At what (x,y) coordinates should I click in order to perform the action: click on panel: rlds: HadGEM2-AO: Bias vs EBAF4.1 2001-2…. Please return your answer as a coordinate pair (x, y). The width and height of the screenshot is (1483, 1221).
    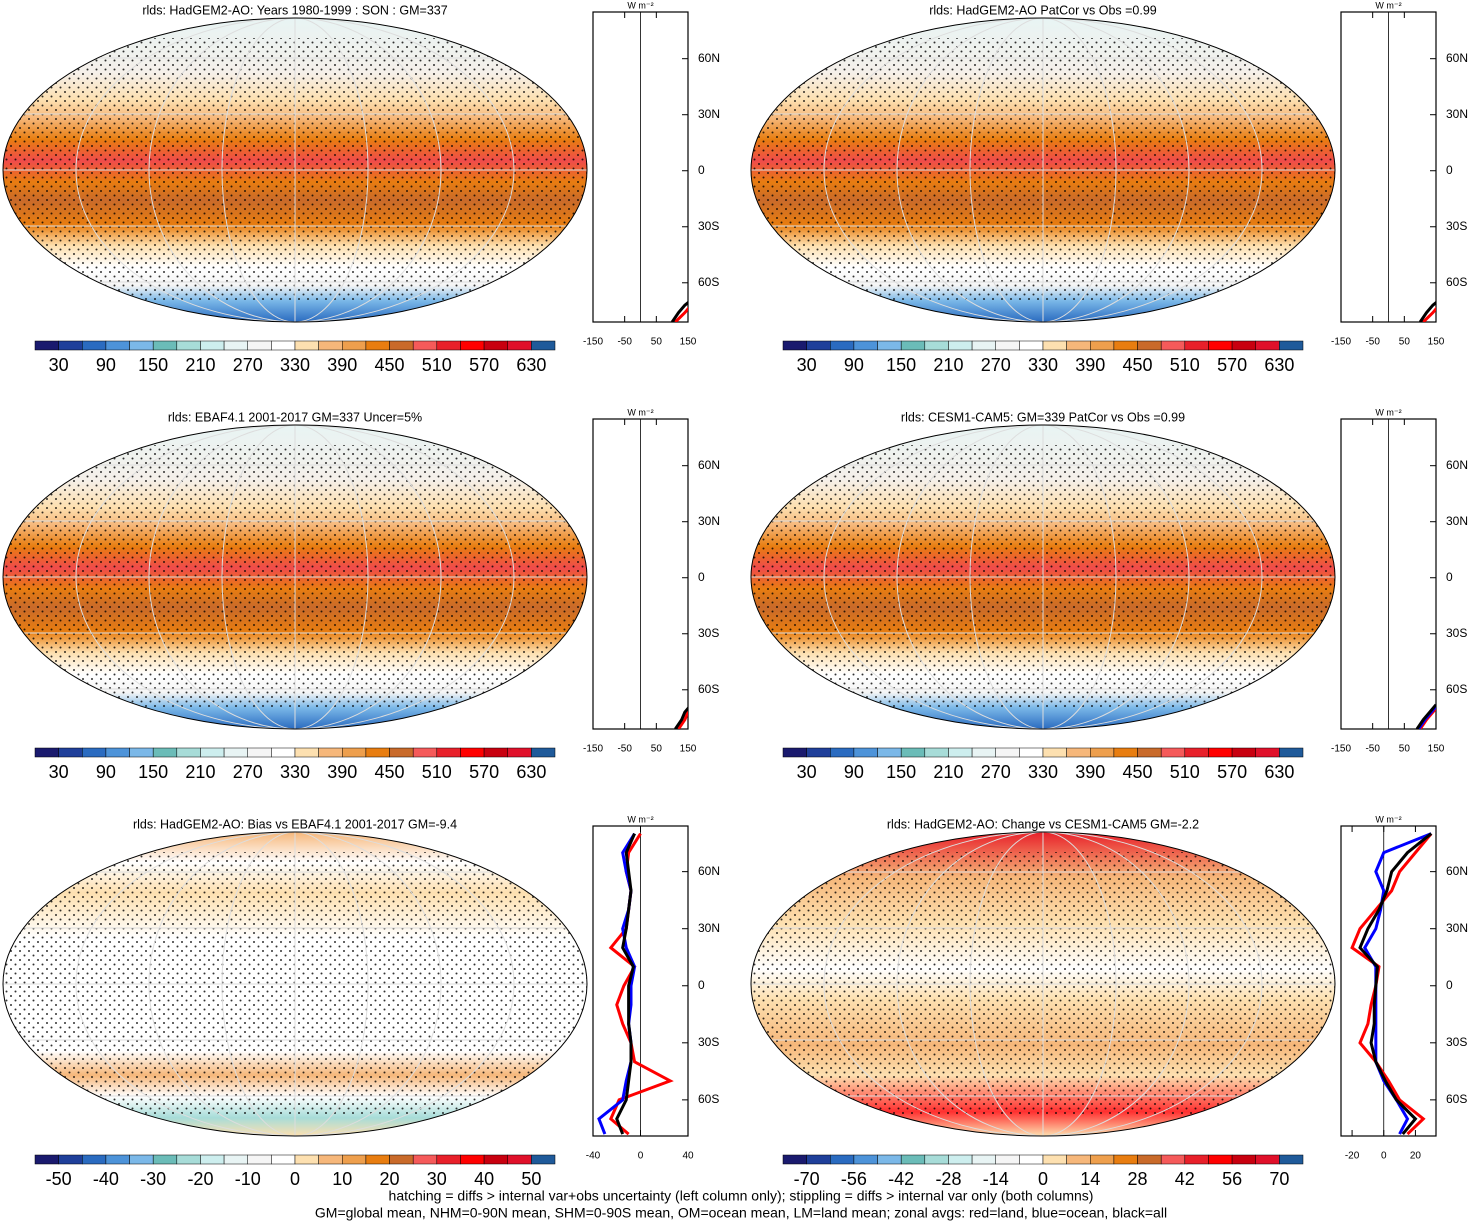
    Looking at the image, I should click on (361, 1001).